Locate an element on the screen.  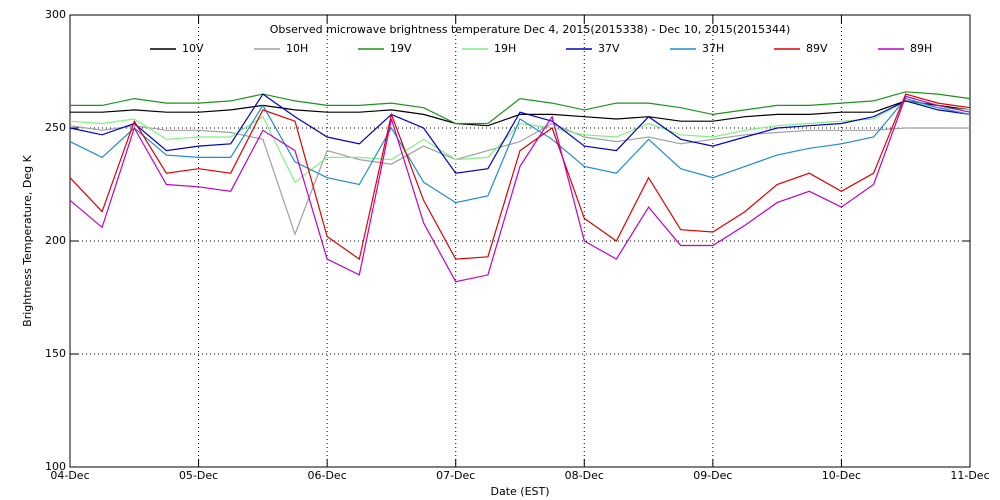
legend-label: 10V is located at coordinates (193, 48).